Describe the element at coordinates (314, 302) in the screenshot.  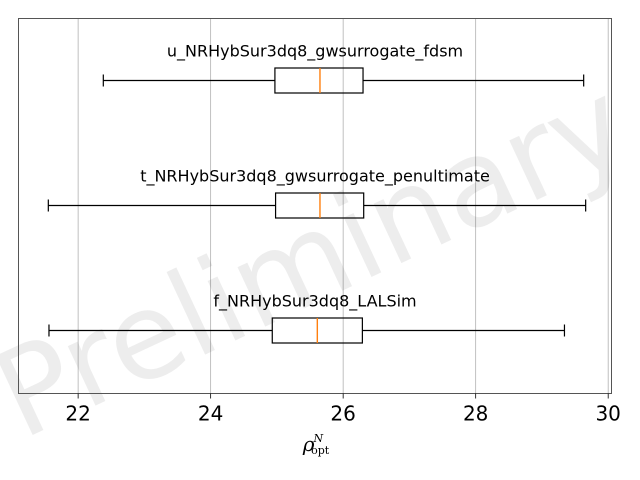
I see `box-label: f_NRHybSur3dq8_LALSim` at that location.